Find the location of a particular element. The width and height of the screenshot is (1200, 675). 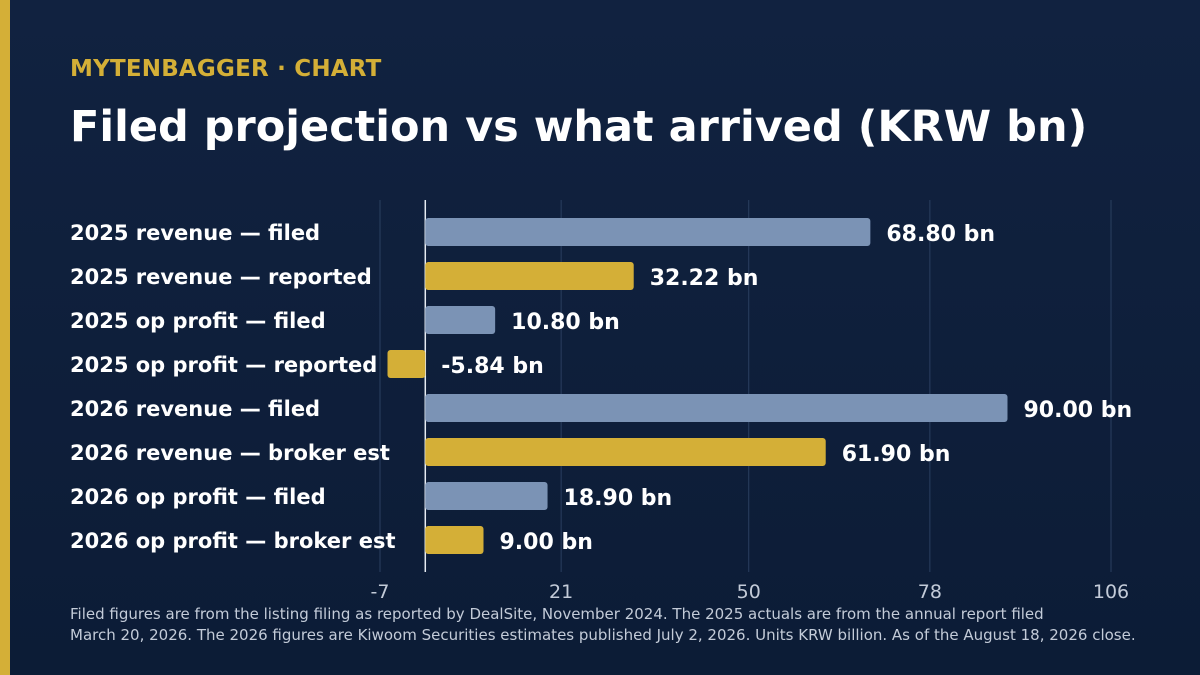

data-label: 68.80 bn is located at coordinates (940, 234).